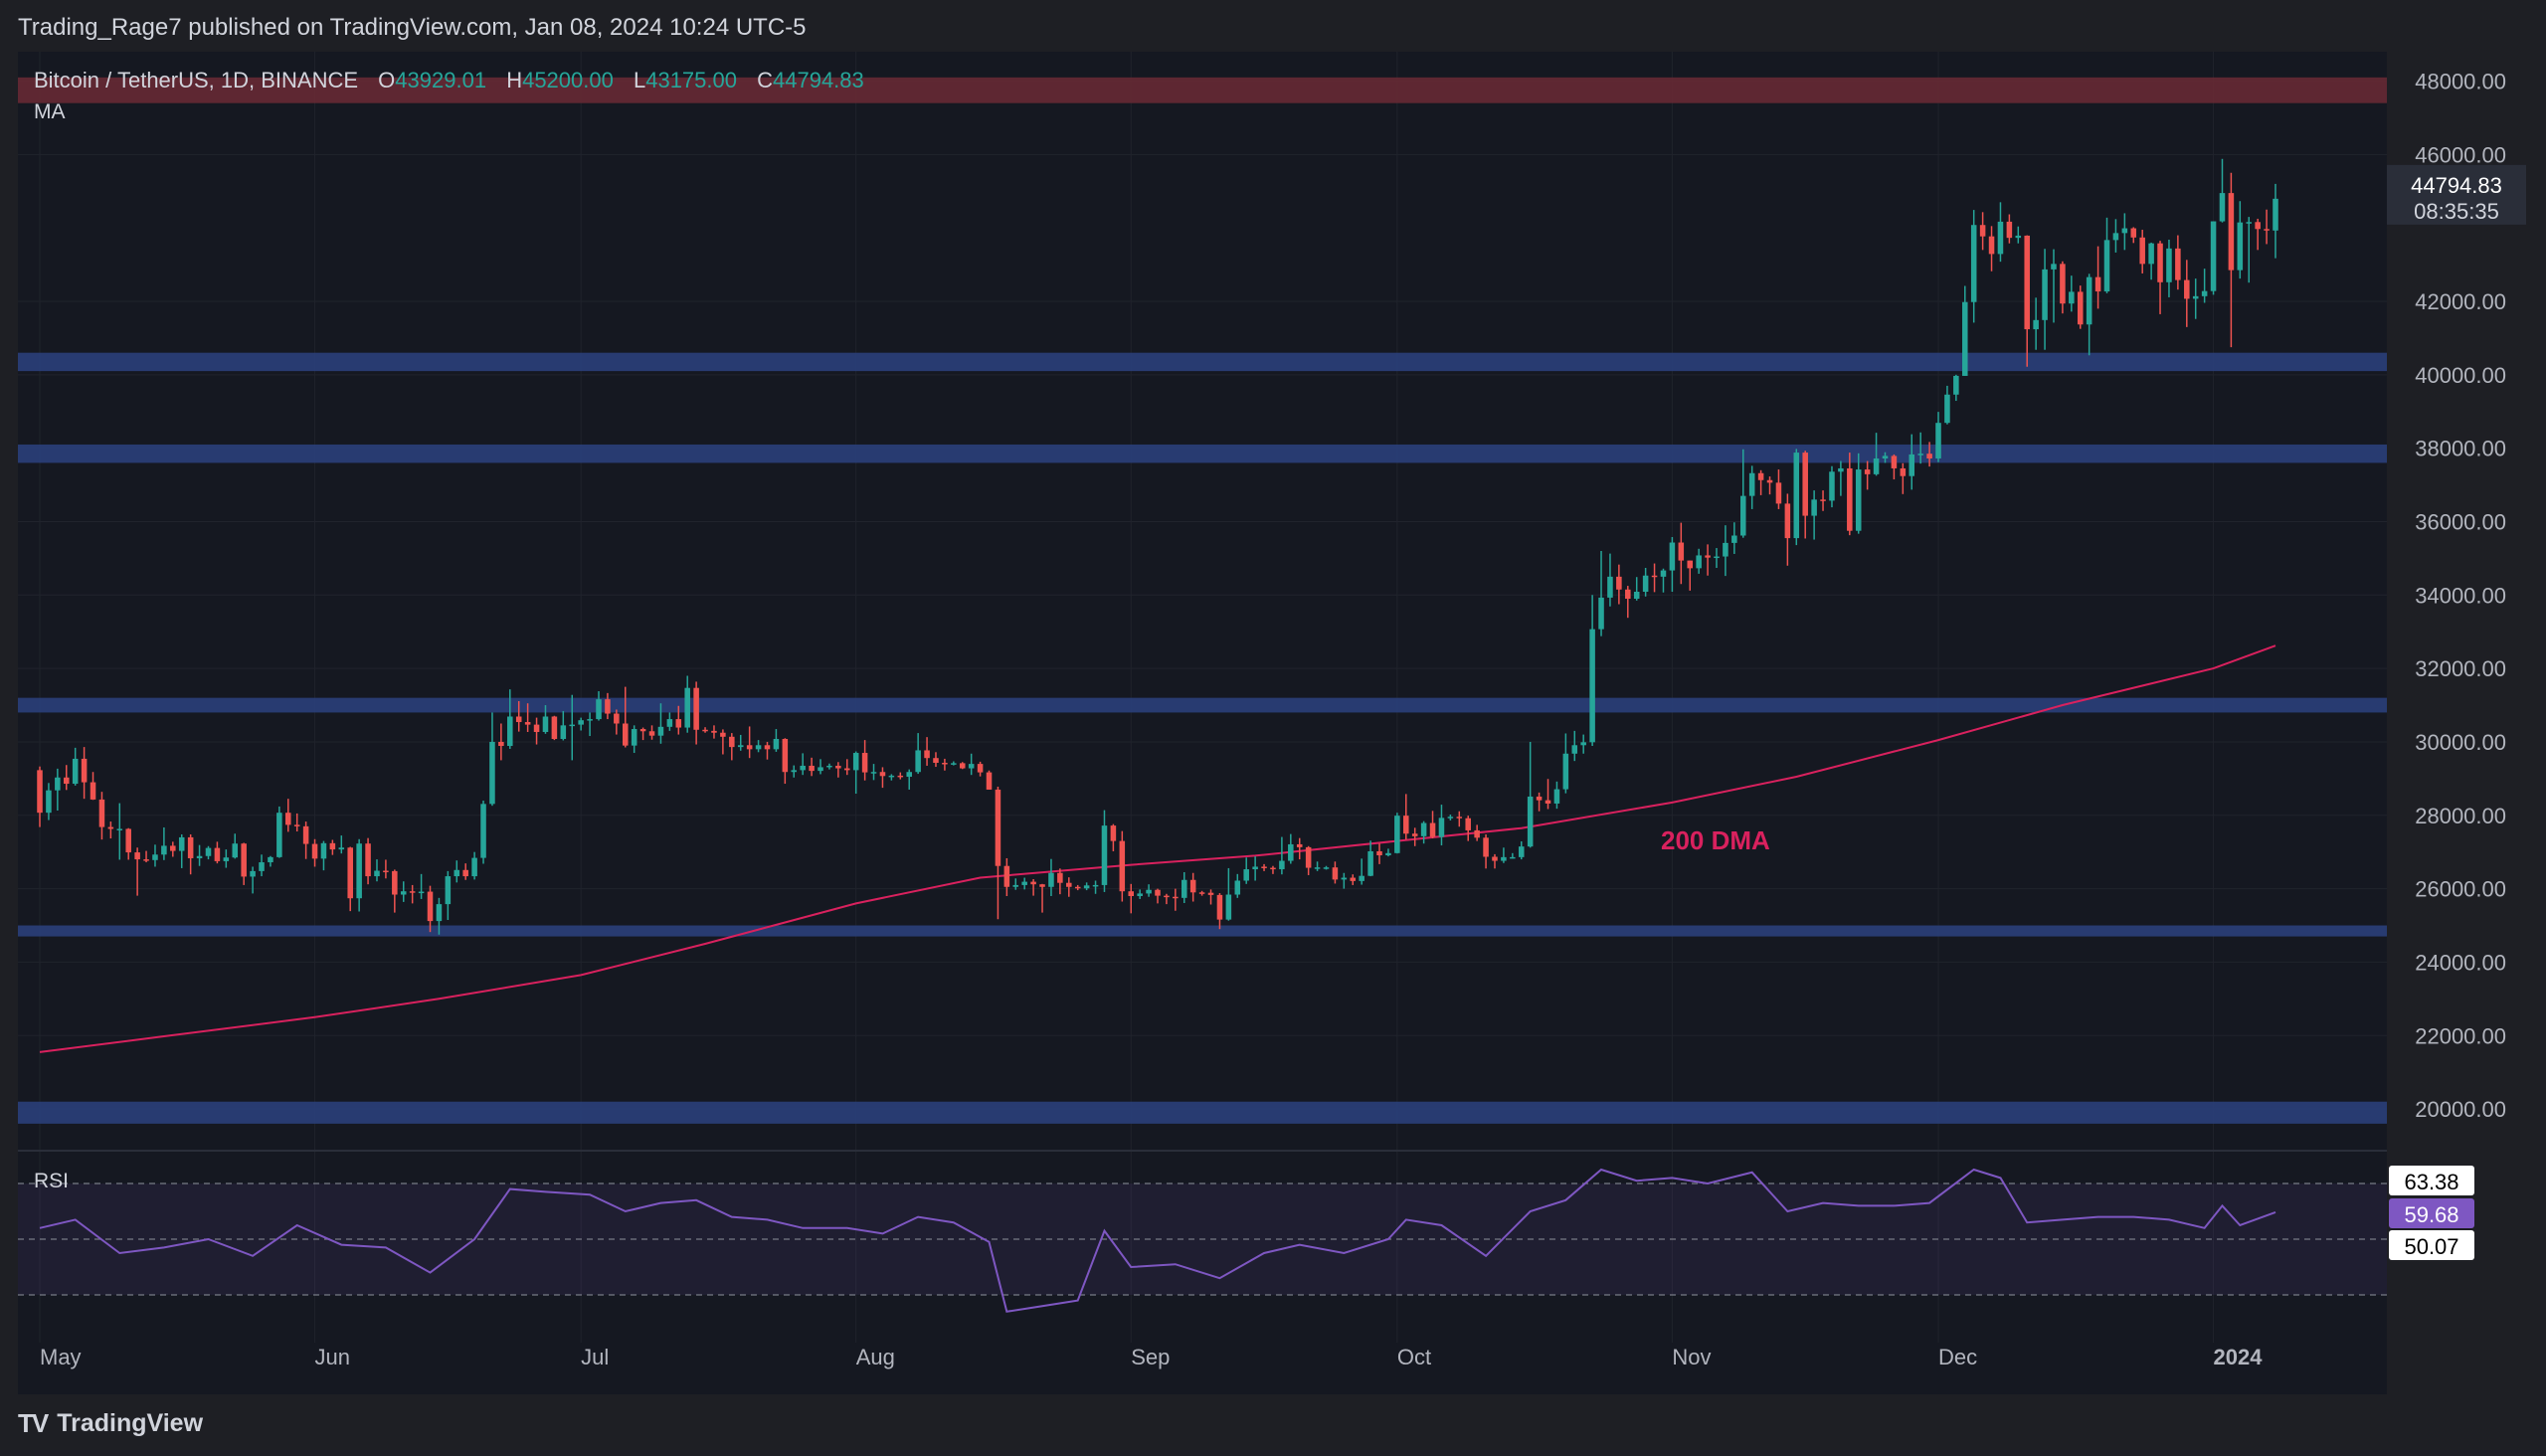 The image size is (2546, 1456). Describe the element at coordinates (1414, 1357) in the screenshot. I see `x-tick-label: Oct` at that location.